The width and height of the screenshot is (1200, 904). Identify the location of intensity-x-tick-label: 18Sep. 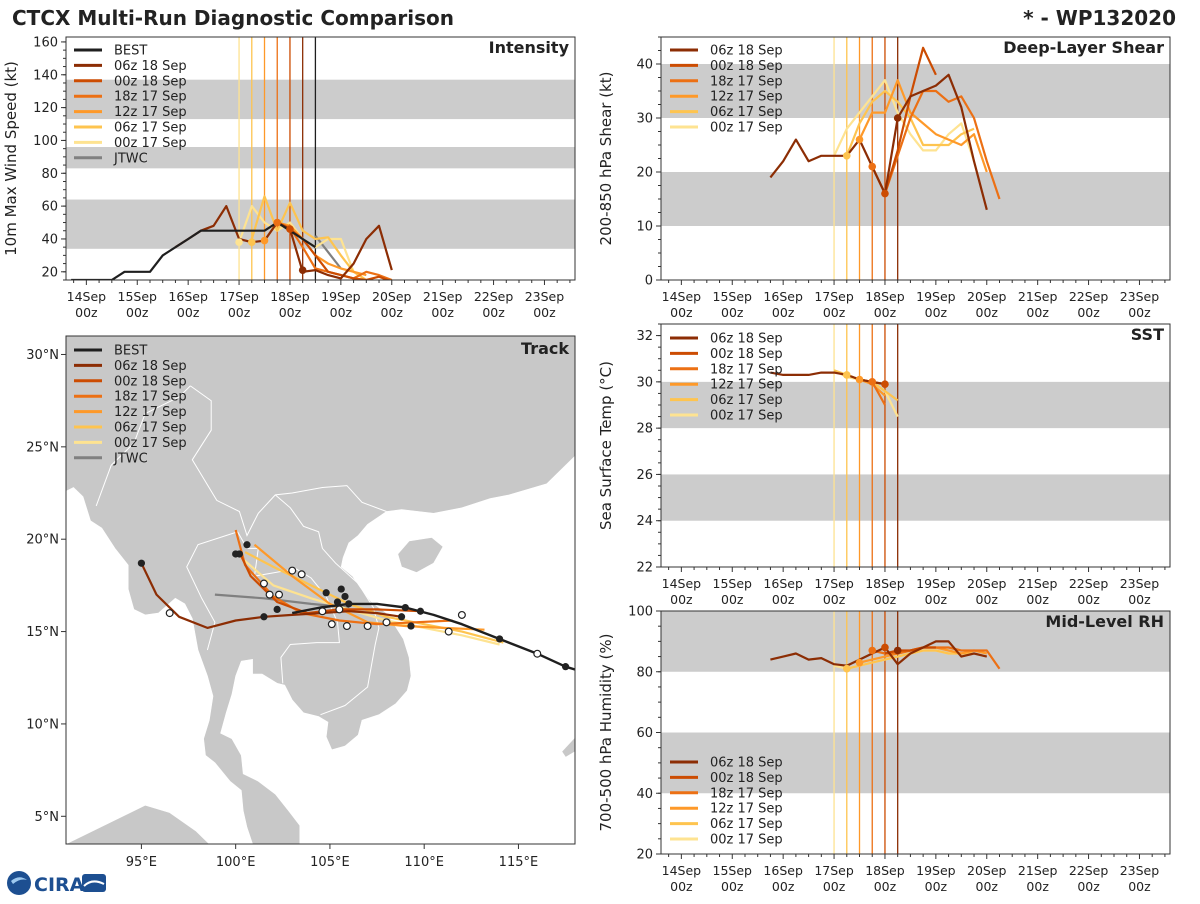
(290, 296).